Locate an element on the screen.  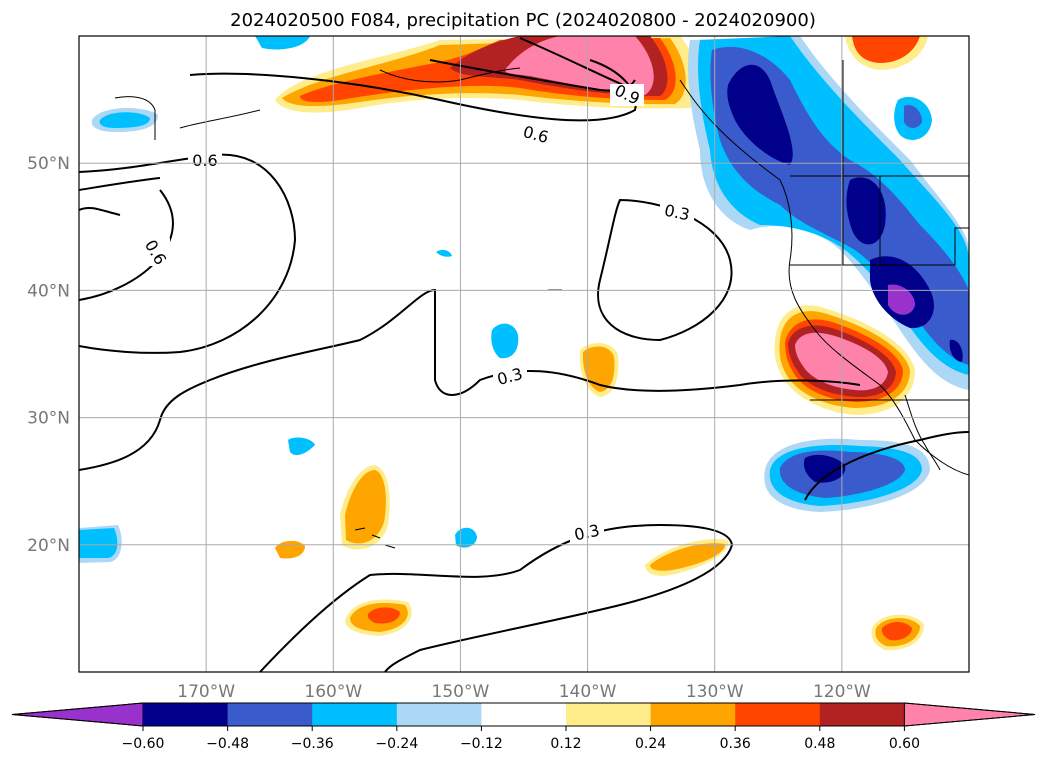
lon-tick-label: 170°W is located at coordinates (206, 692).